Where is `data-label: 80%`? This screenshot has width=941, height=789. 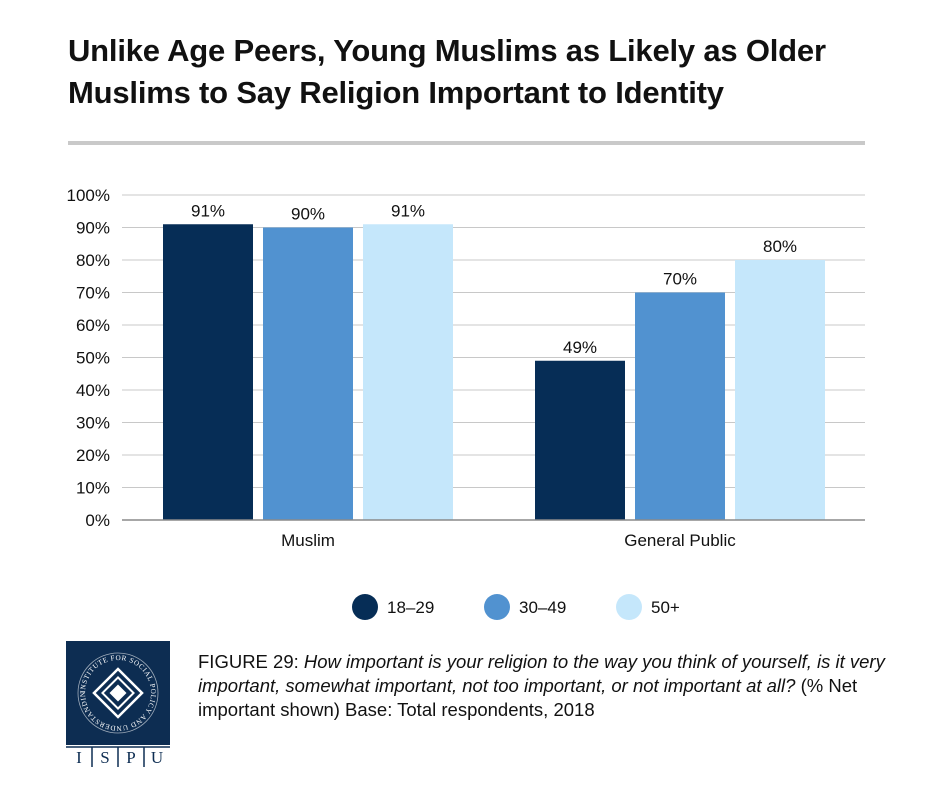 data-label: 80% is located at coordinates (780, 246).